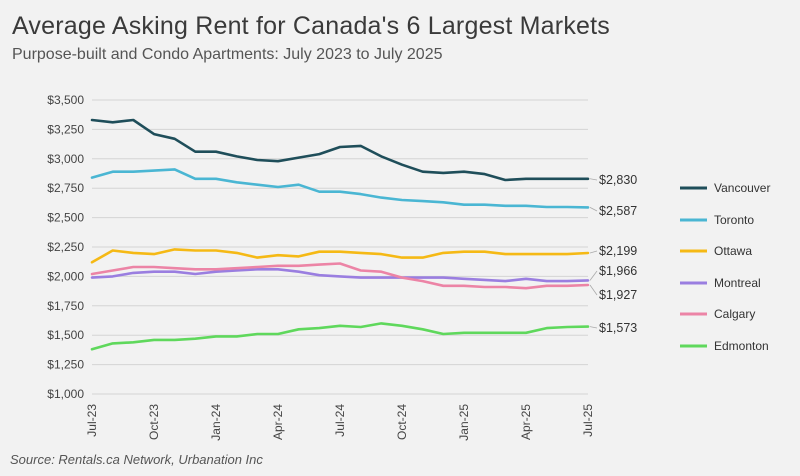 This screenshot has width=800, height=476. Describe the element at coordinates (618, 328) in the screenshot. I see `end-label-edmonton: $1,573` at that location.